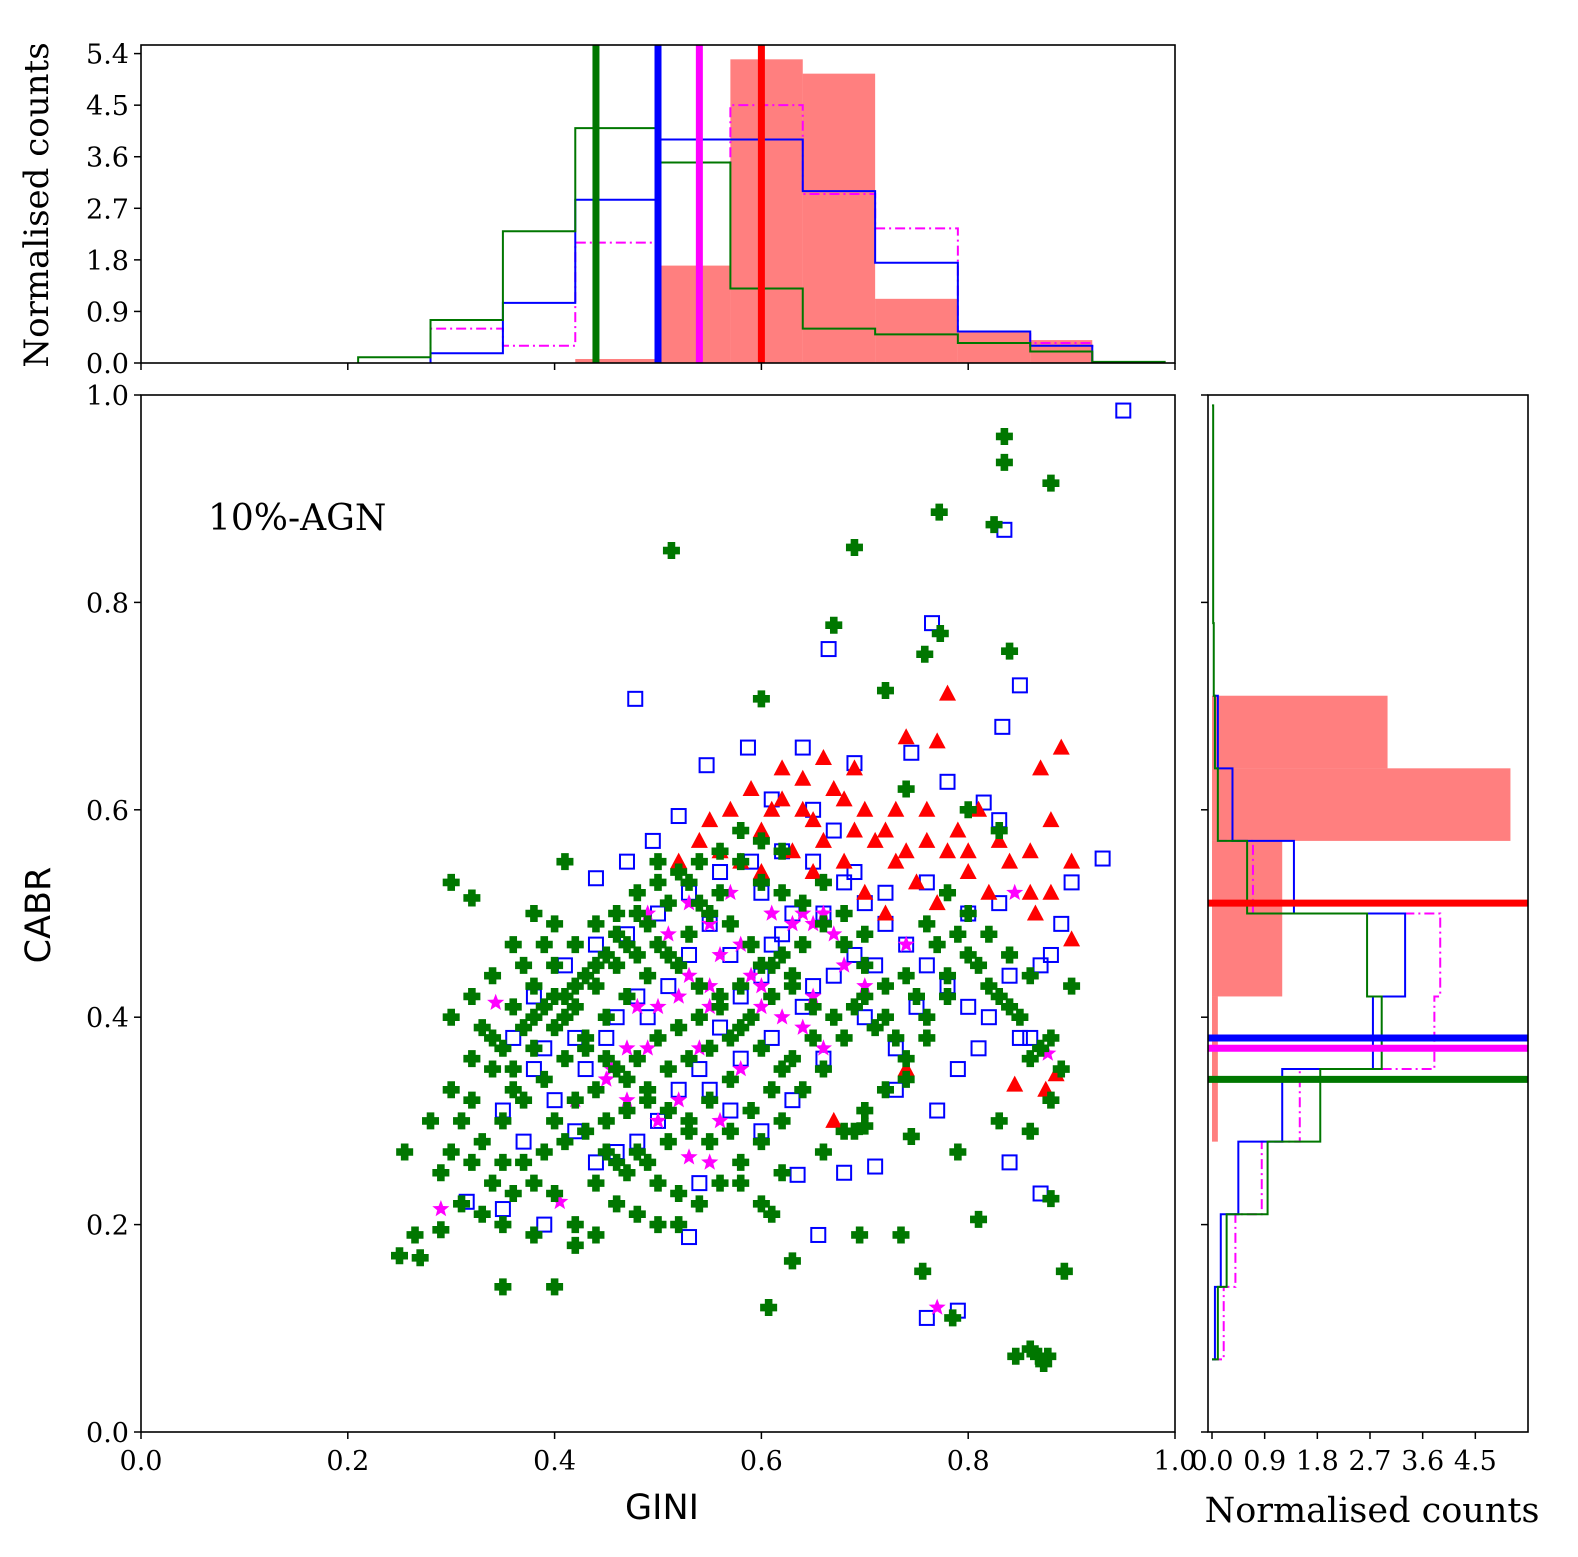 Image resolution: width=1578 pixels, height=1557 pixels. I want to click on scatter-x-tick-label: 0.8, so click(968, 1461).